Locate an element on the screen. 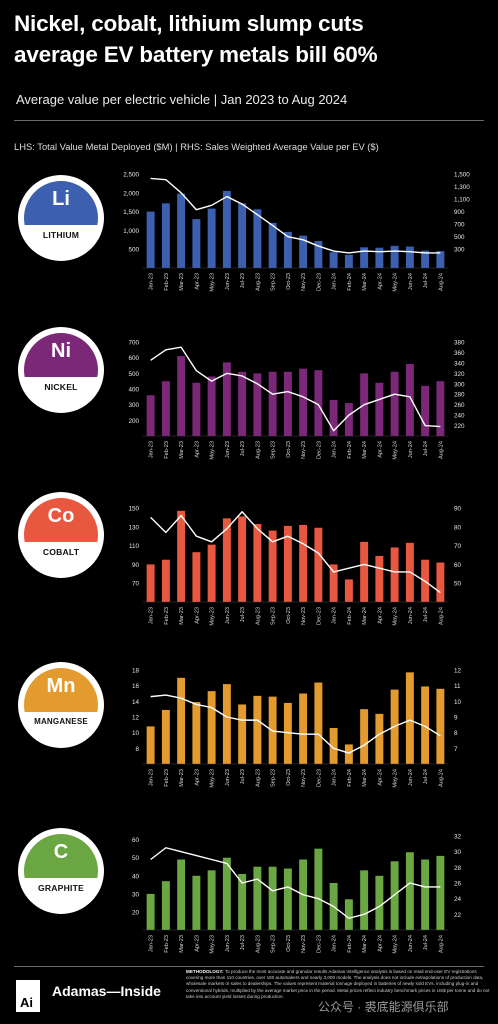  graphite-category-label: May-23 is located at coordinates (213, 944).